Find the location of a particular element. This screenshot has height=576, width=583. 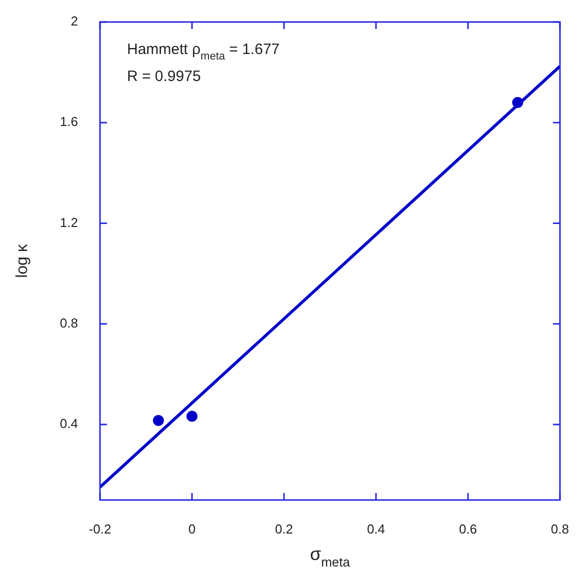

x-tick-label: 0.8 is located at coordinates (560, 528).